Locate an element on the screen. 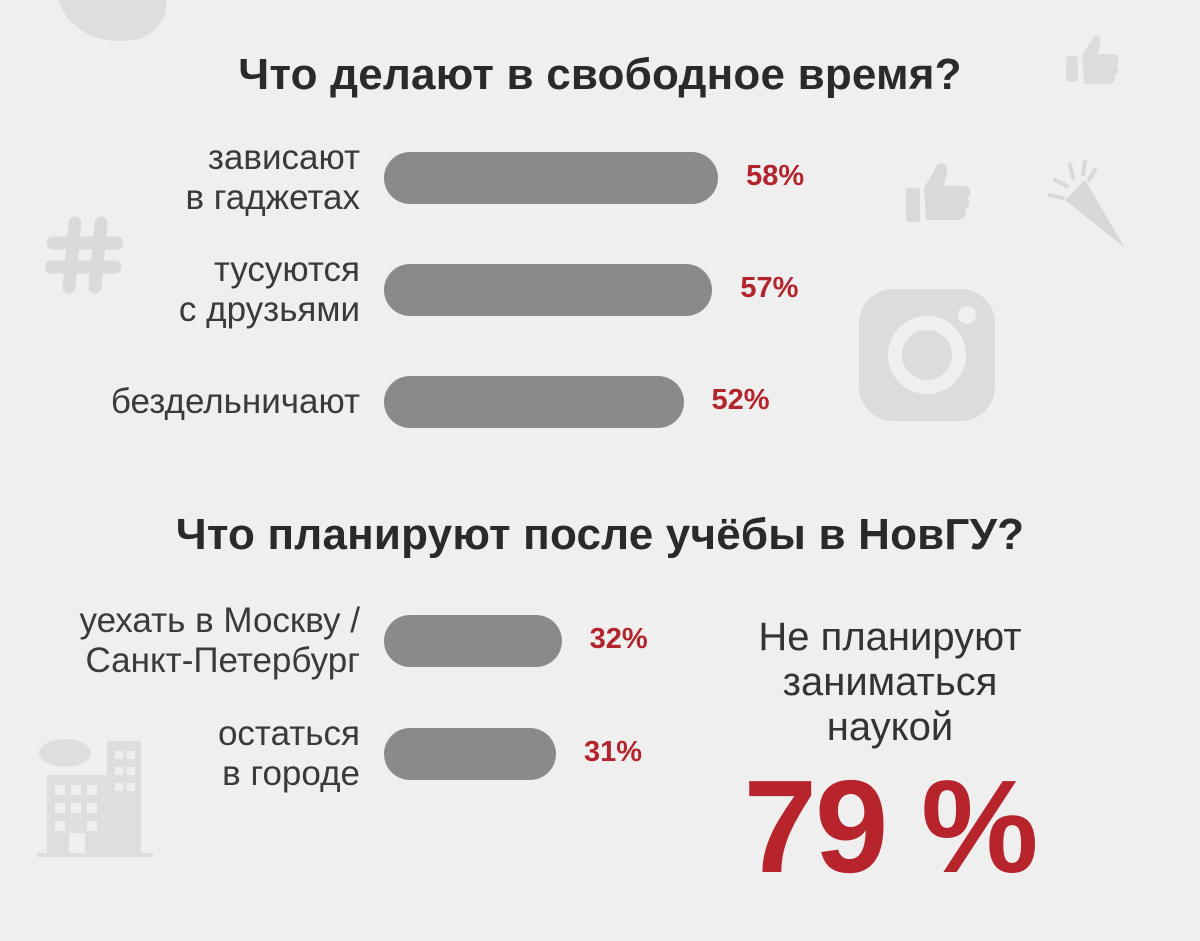  category-label: бездельничают is located at coordinates (235, 402).